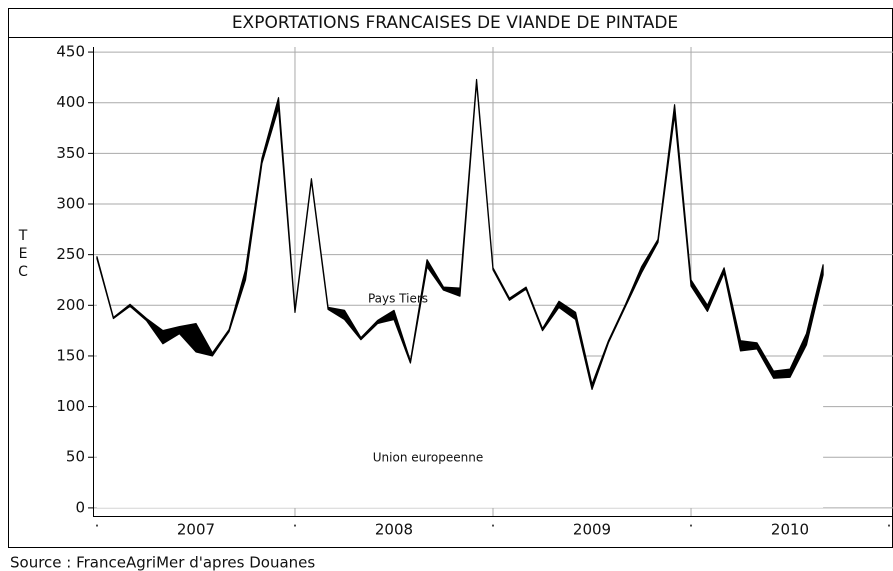 Image resolution: width=893 pixels, height=571 pixels. What do you see at coordinates (162, 562) in the screenshot?
I see `source: Source : FranceAgriMer d'apres Douanes` at bounding box center [162, 562].